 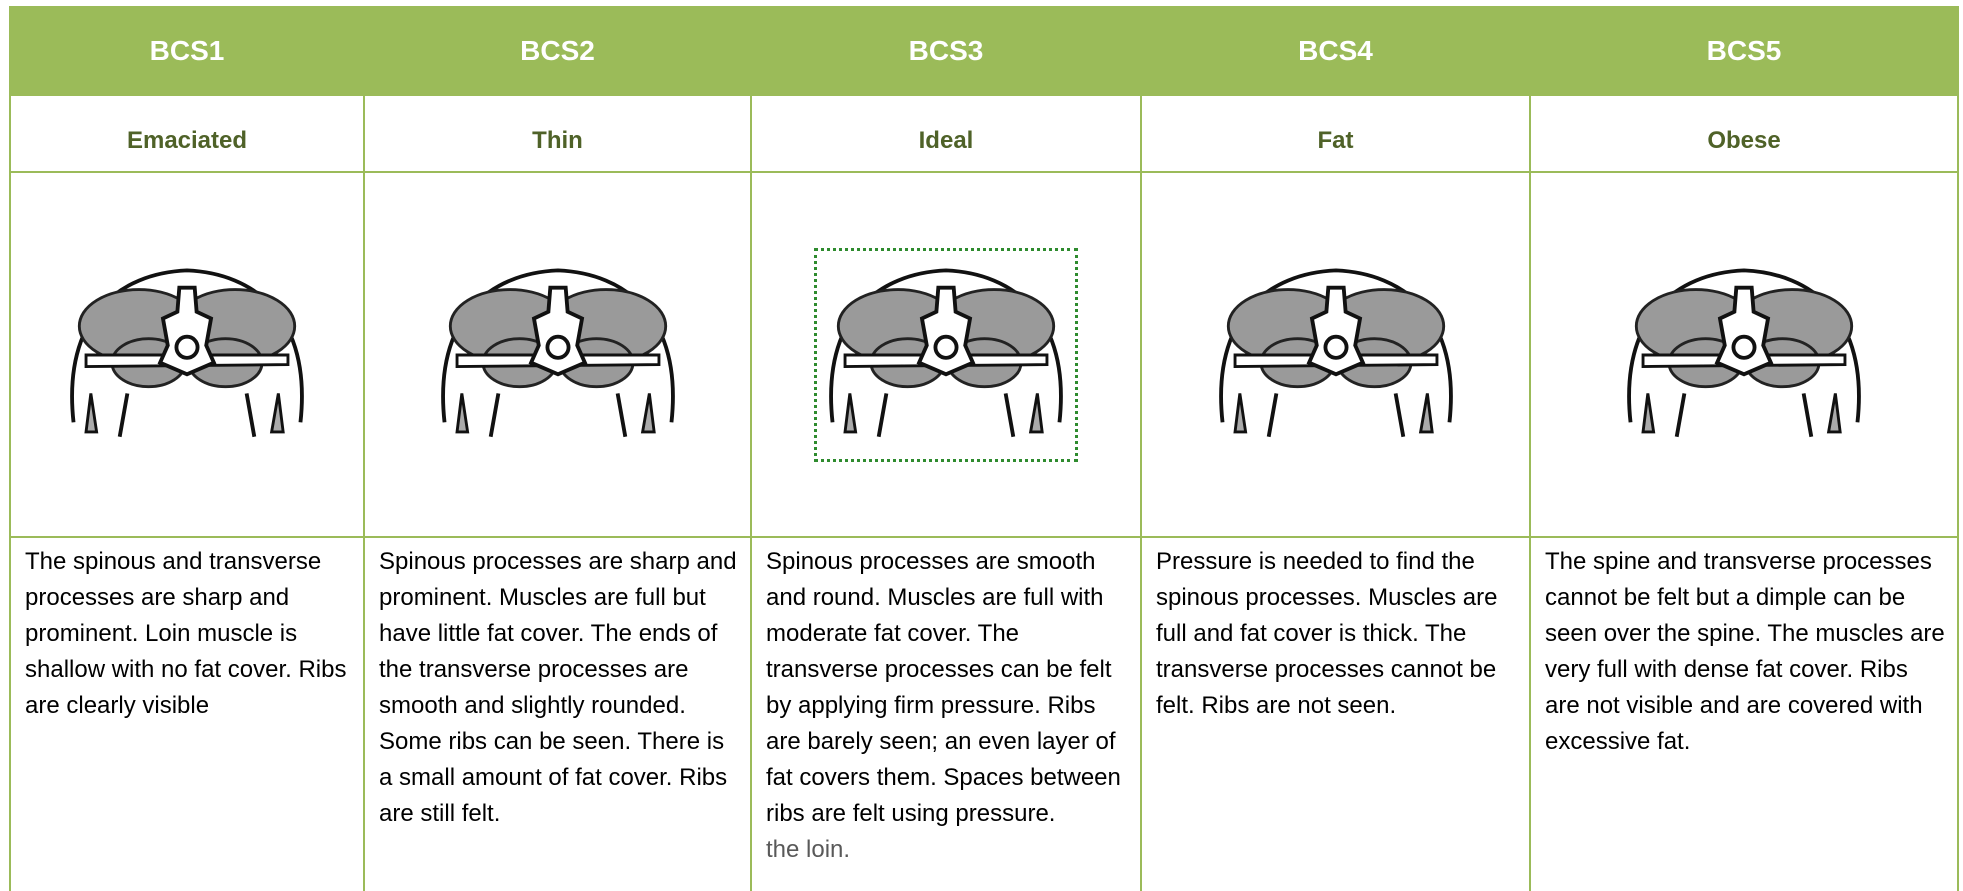 I want to click on condition-label: Thin, so click(x=557, y=134).